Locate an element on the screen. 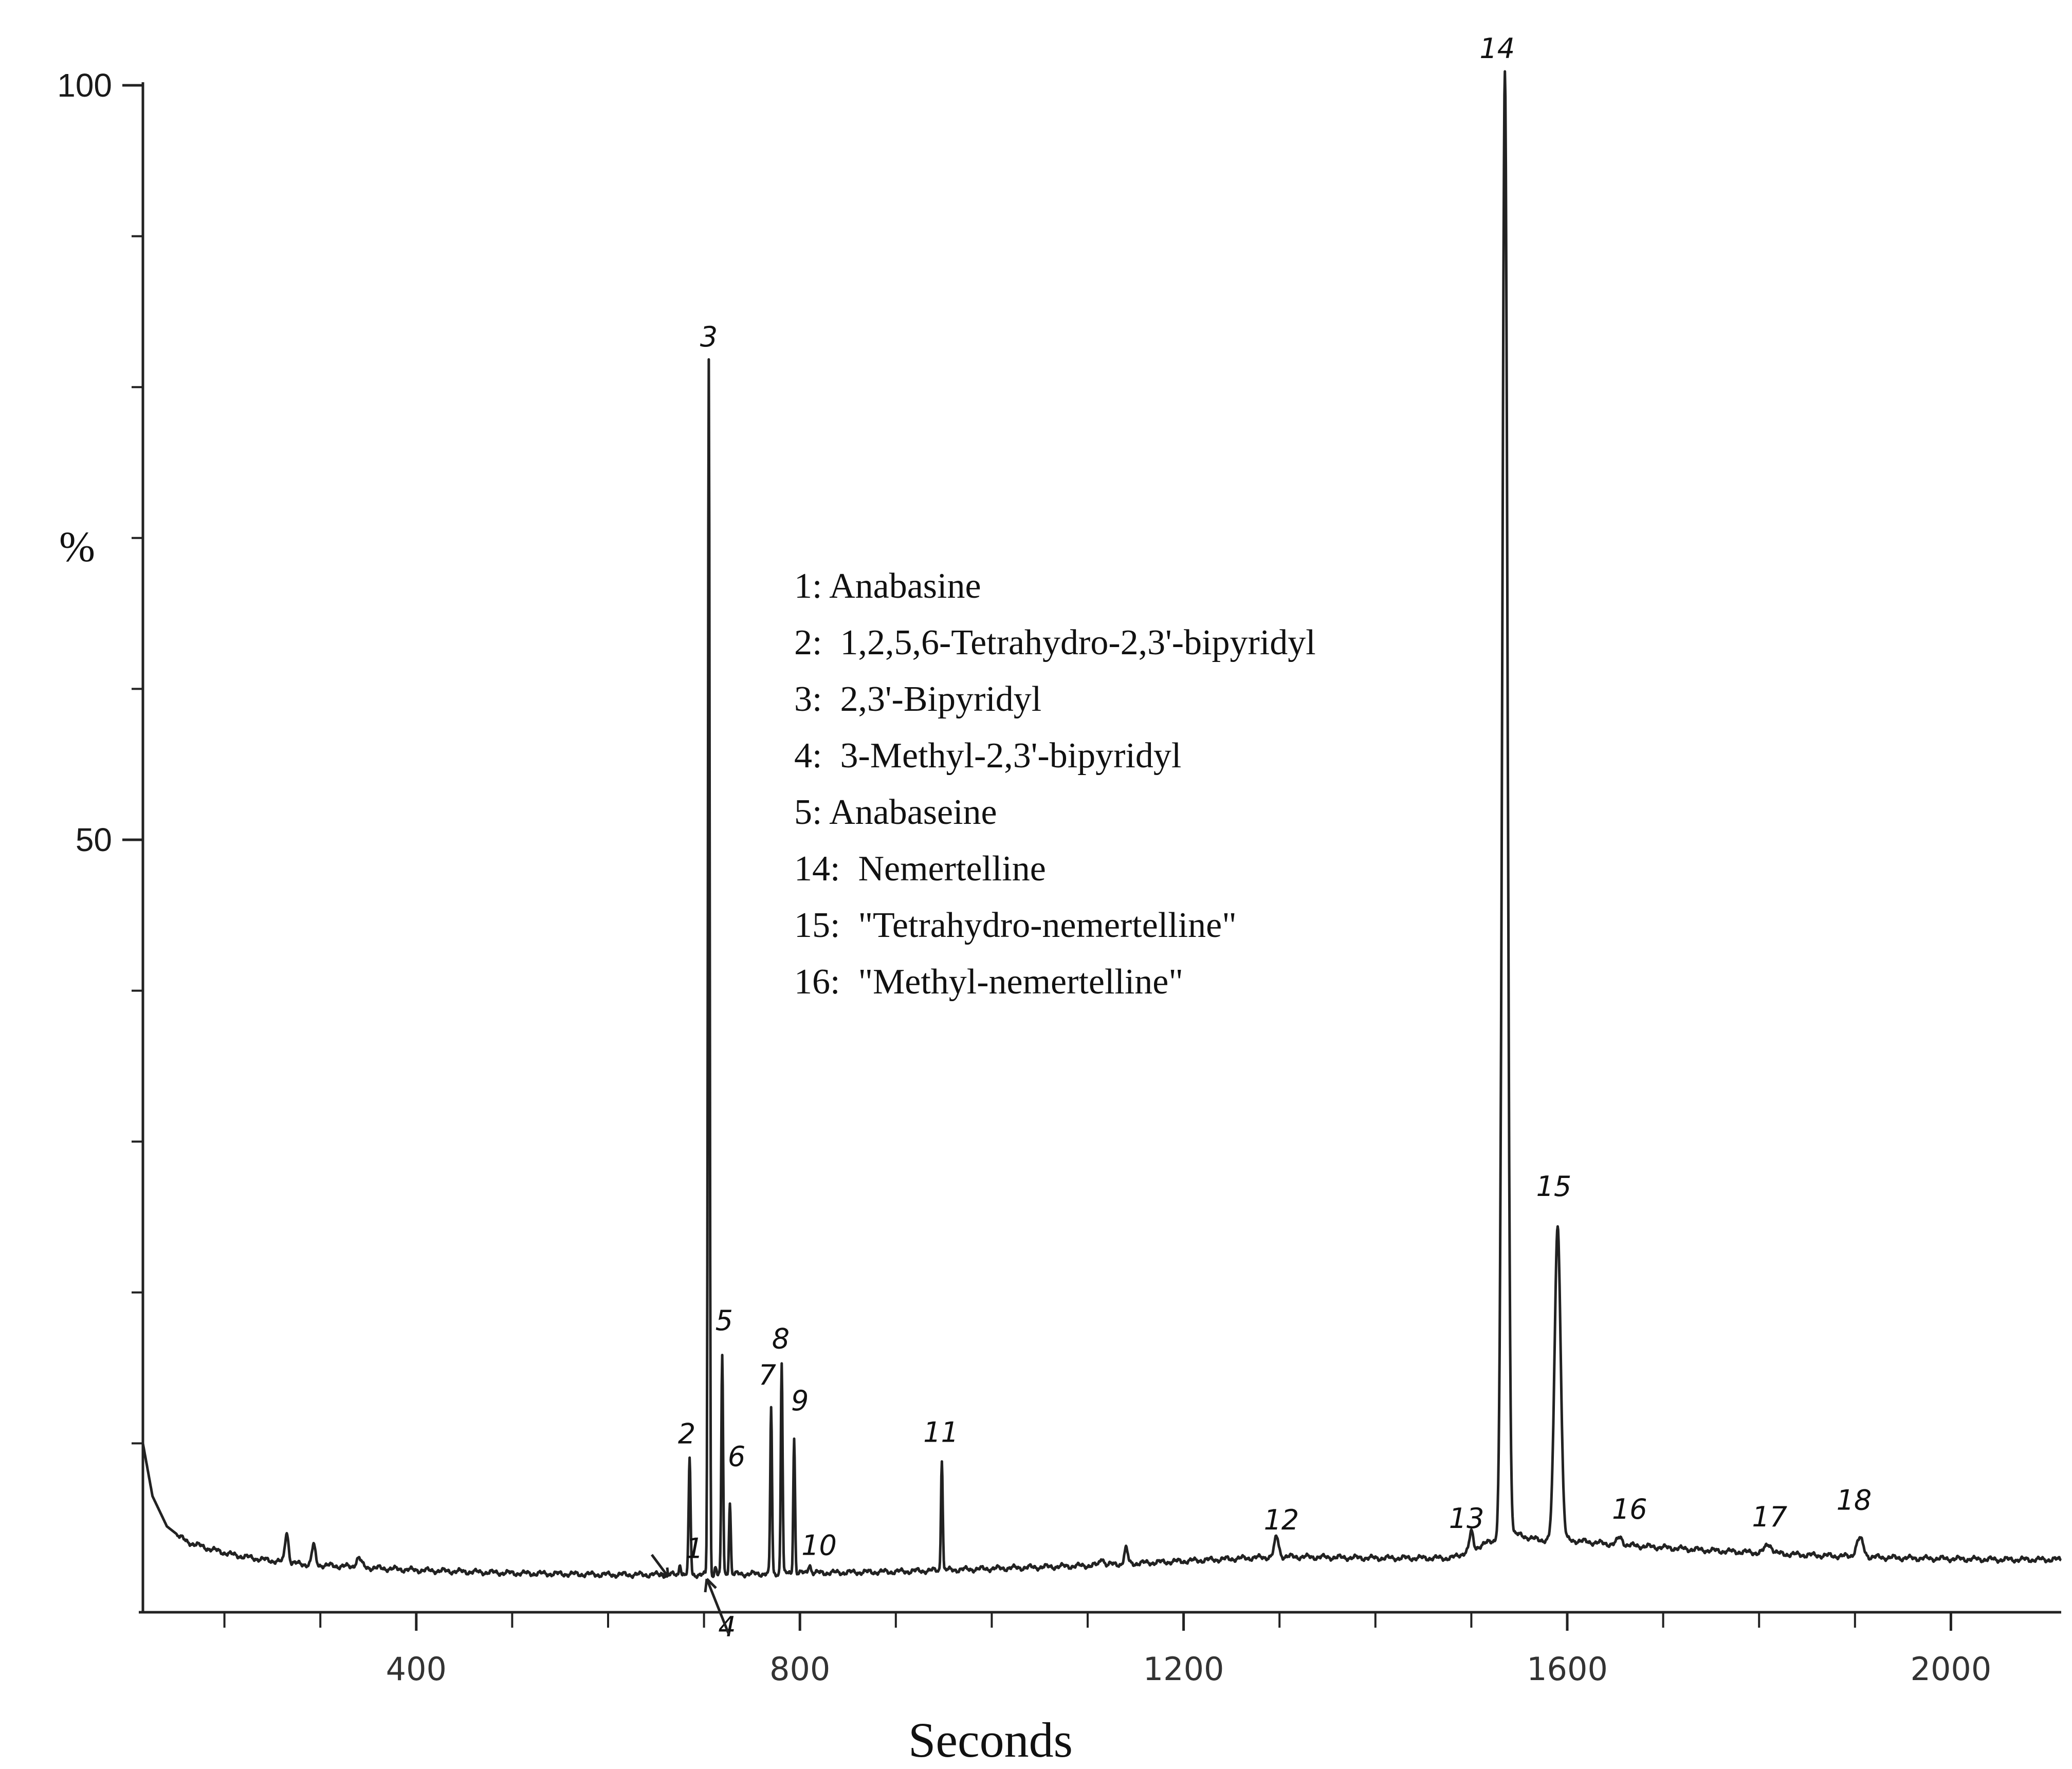 The height and width of the screenshot is (1769, 2072). x-ticks: 400 800 1200 1600 2000 is located at coordinates (1107, 1650).